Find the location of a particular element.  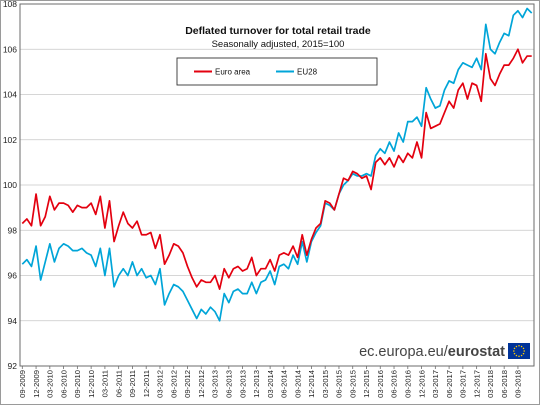

x-tick-label: 09-2011 is located at coordinates (132, 383).